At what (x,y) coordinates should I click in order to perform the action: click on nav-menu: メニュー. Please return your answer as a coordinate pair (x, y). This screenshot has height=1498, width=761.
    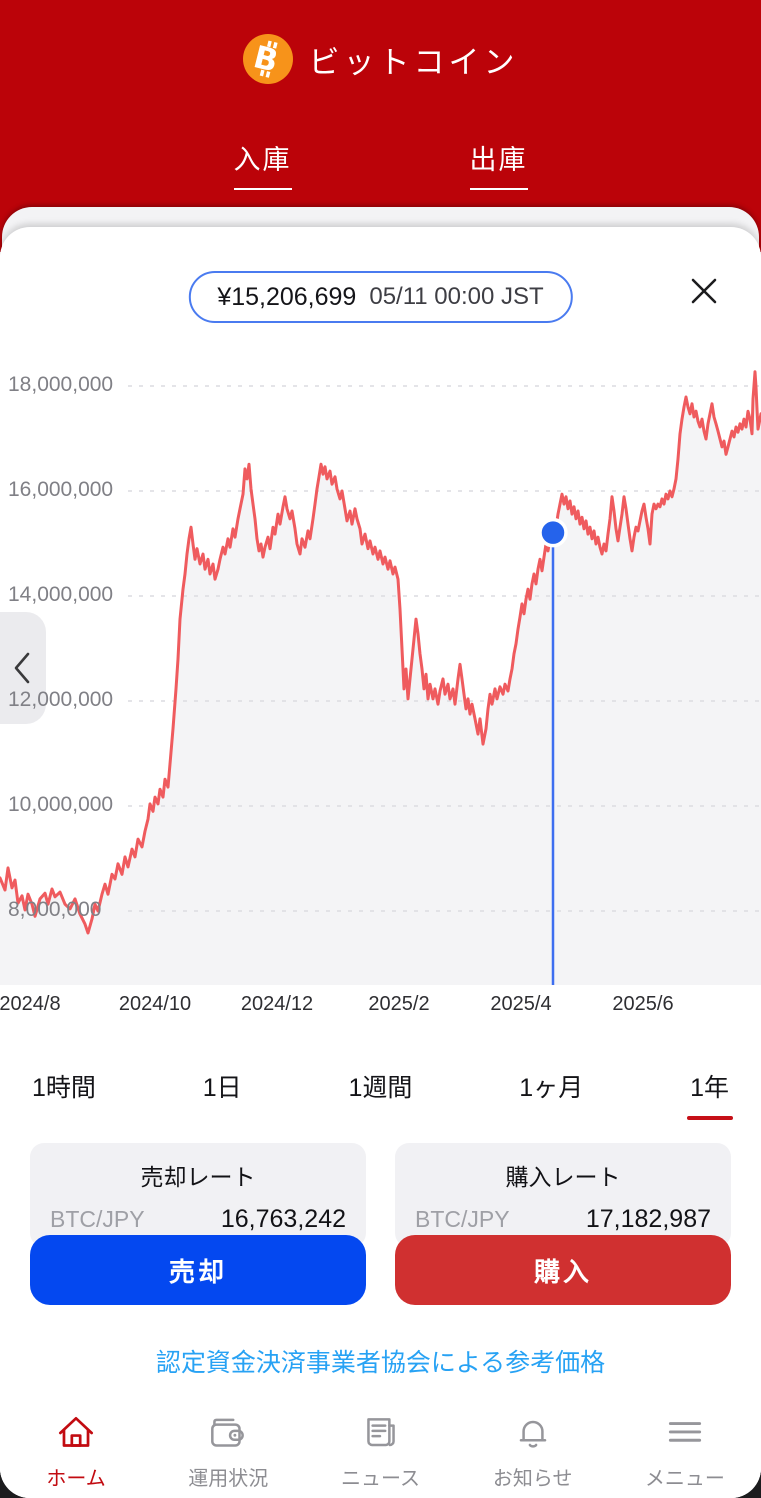
    Looking at the image, I should click on (685, 1449).